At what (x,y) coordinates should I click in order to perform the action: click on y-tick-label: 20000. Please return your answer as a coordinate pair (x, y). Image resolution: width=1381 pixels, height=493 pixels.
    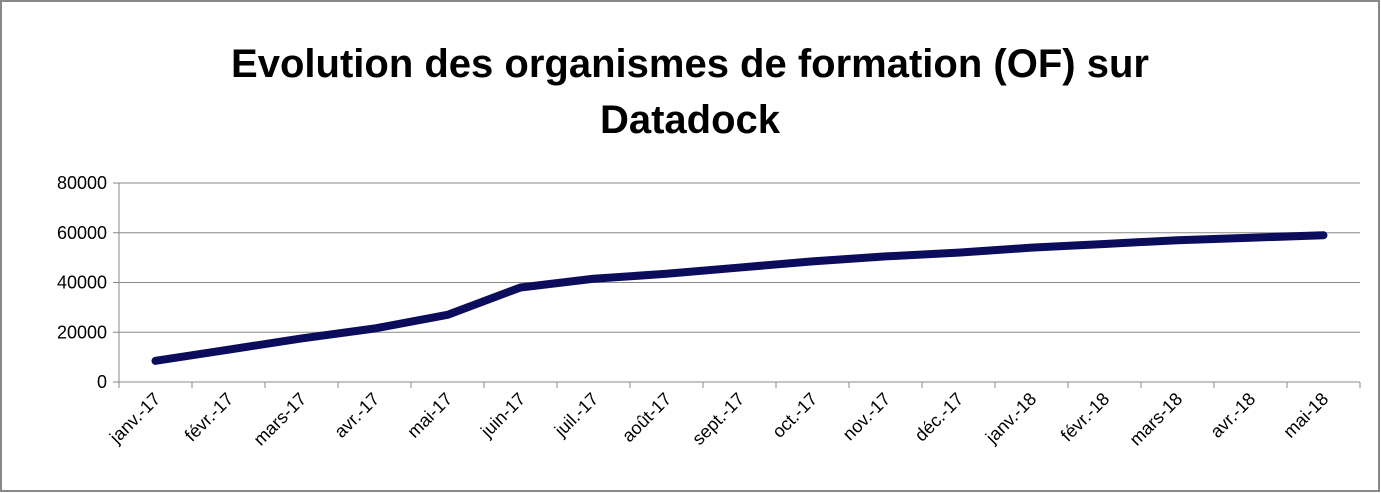
    Looking at the image, I should click on (82, 332).